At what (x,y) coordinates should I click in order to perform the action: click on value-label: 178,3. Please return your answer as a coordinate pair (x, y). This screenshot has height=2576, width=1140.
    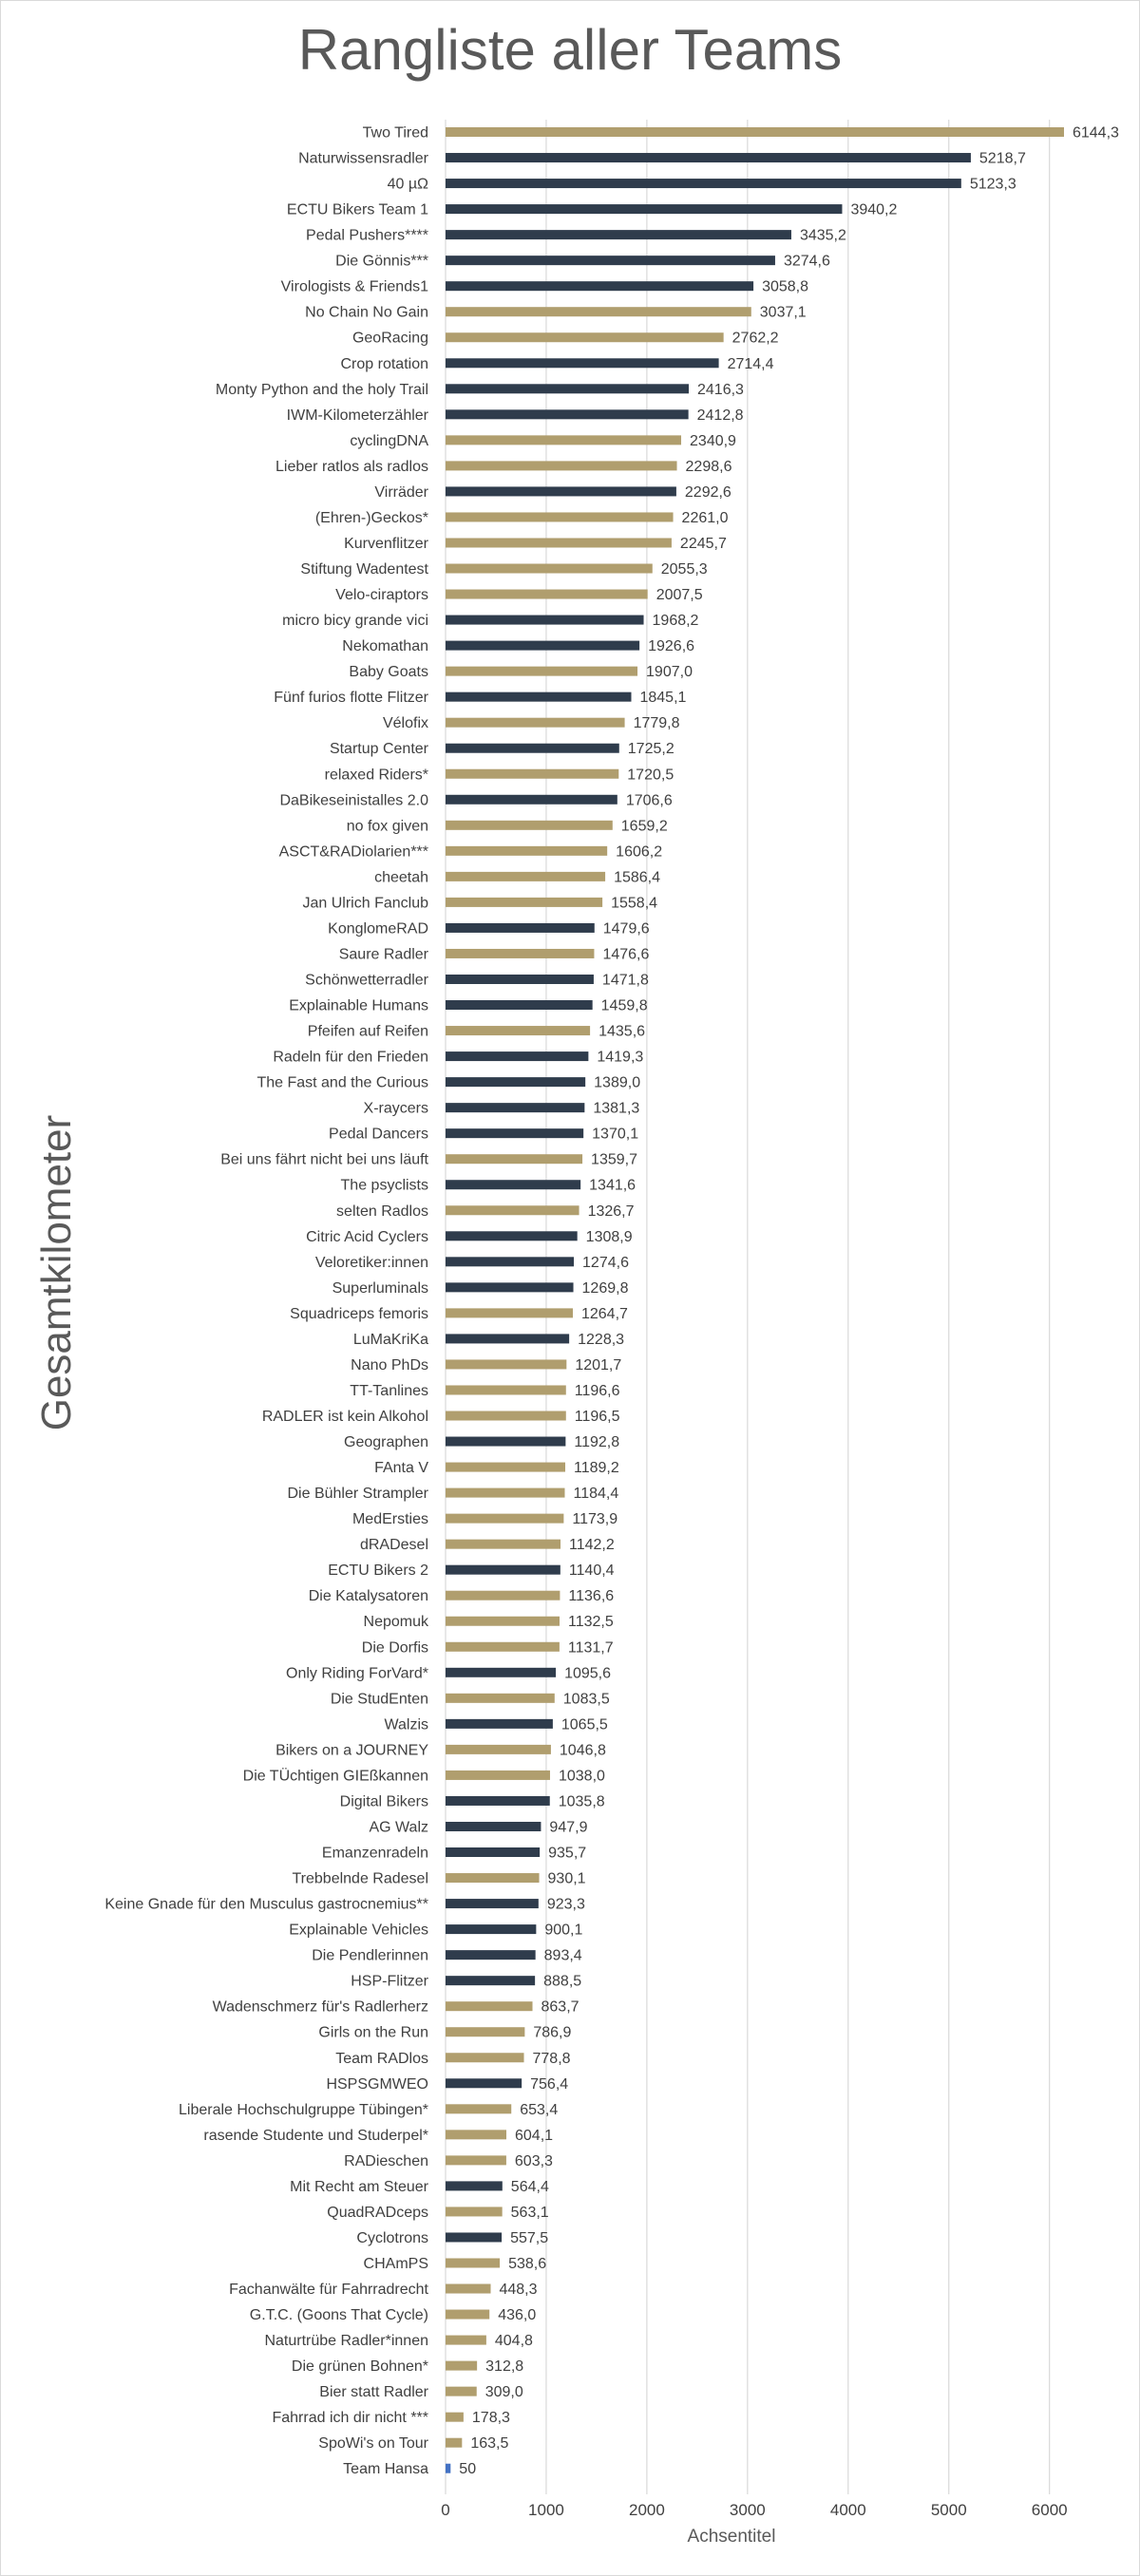
    Looking at the image, I should click on (491, 2418).